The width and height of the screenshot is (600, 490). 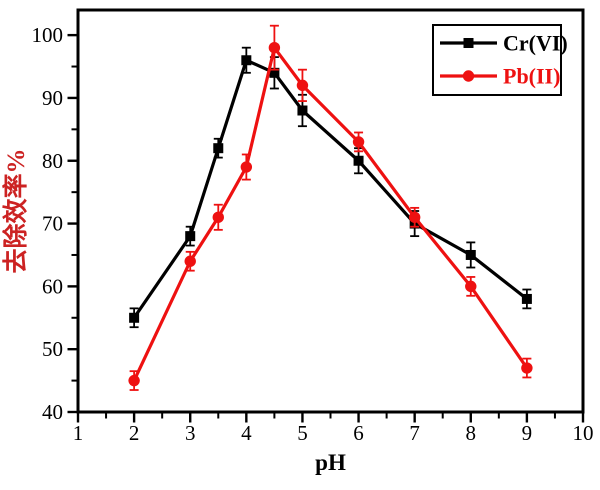 What do you see at coordinates (190, 433) in the screenshot?
I see `x-tick-label: 3` at bounding box center [190, 433].